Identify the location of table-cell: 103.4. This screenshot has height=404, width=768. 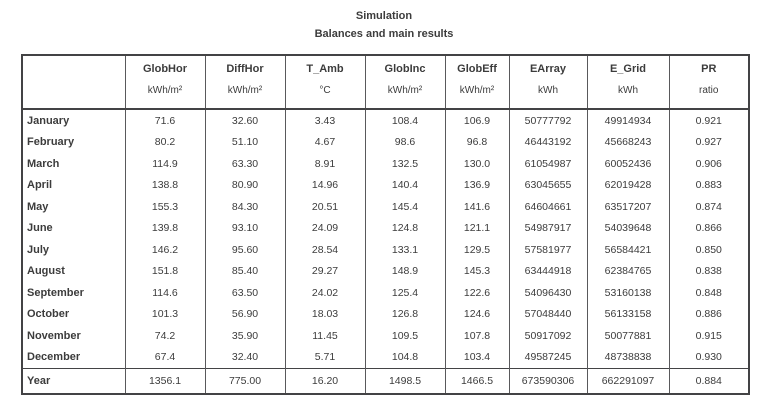
(477, 357).